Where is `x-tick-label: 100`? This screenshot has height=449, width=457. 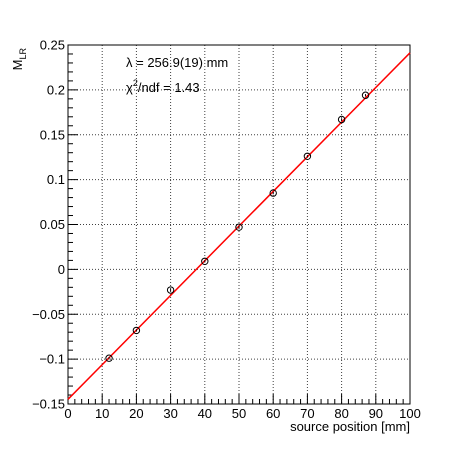
x-tick-label: 100 is located at coordinates (410, 413).